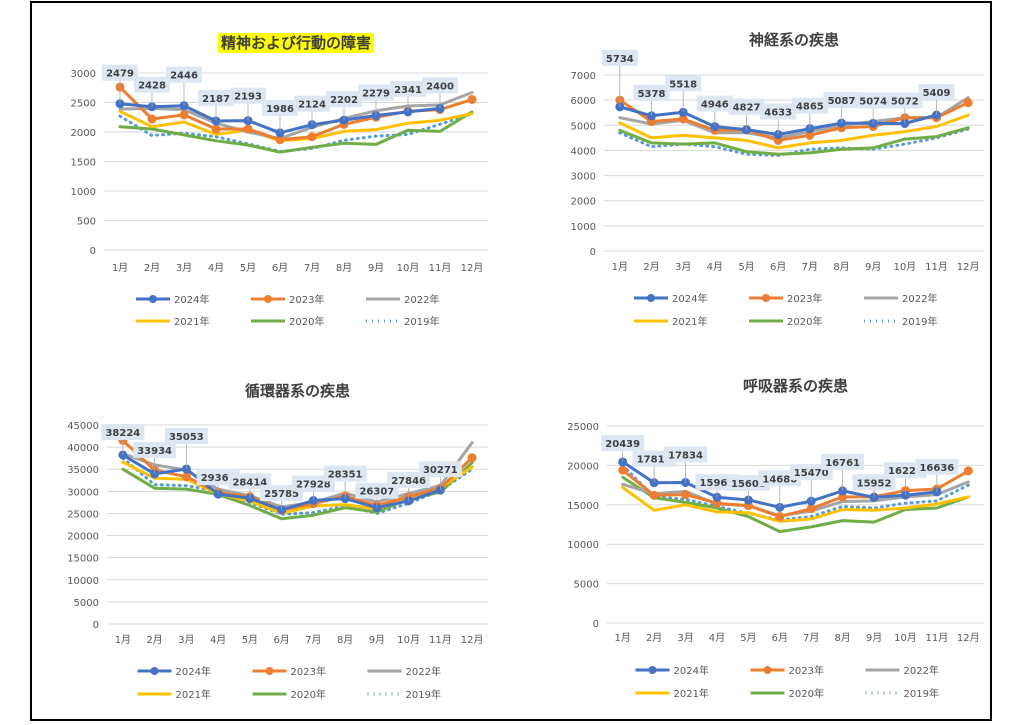 Image resolution: width=1024 pixels, height=725 pixels. What do you see at coordinates (402, 321) in the screenshot?
I see `legend-item-2019年: 2019年` at bounding box center [402, 321].